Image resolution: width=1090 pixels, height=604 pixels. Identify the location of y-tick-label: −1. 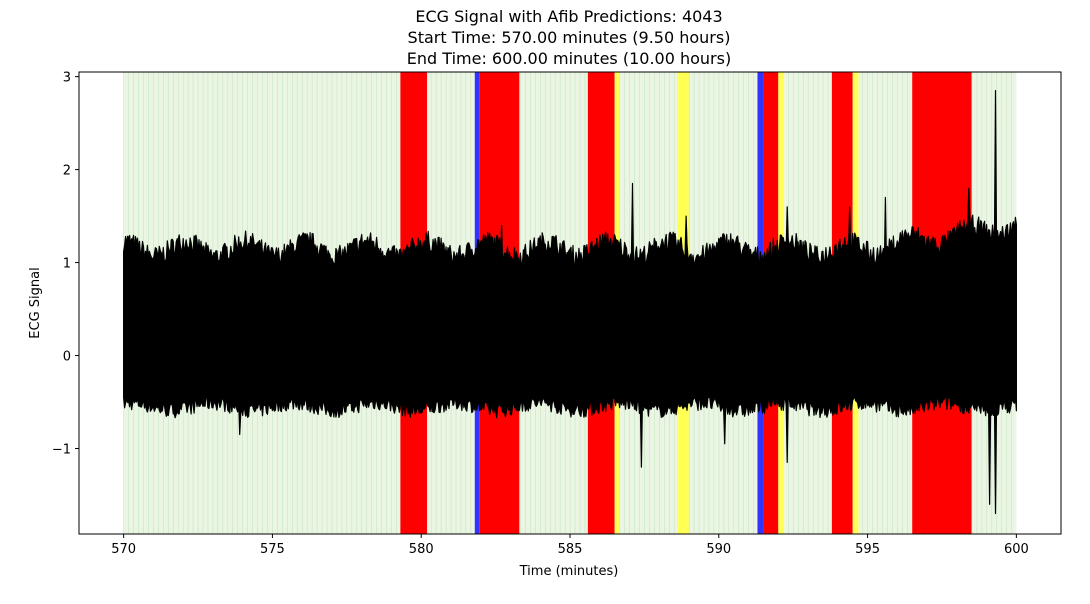
(61, 449).